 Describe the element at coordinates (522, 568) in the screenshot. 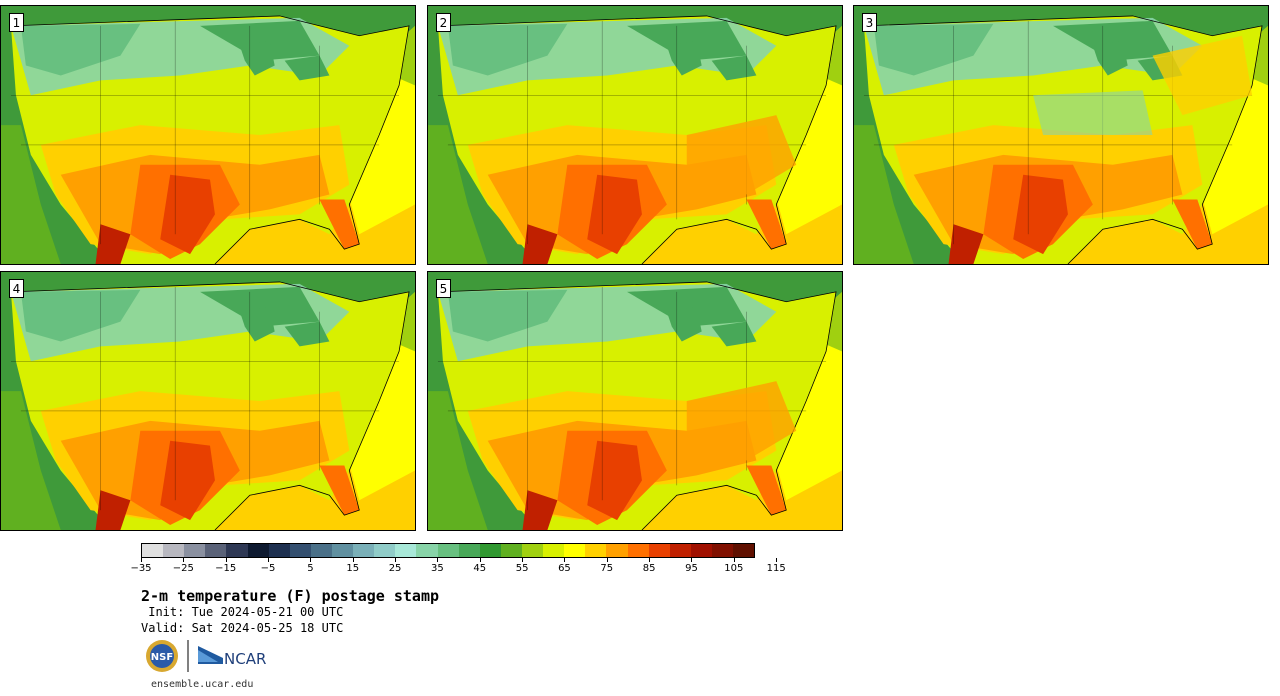

I see `colorbar-tick-label: 55` at that location.